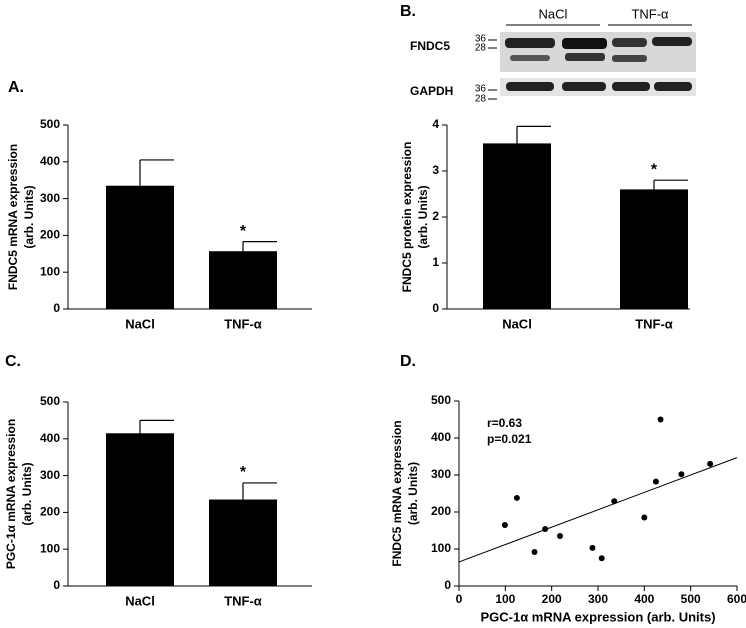 The height and width of the screenshot is (628, 746). Describe the element at coordinates (13, 361) in the screenshot. I see `panel-label: C.` at that location.